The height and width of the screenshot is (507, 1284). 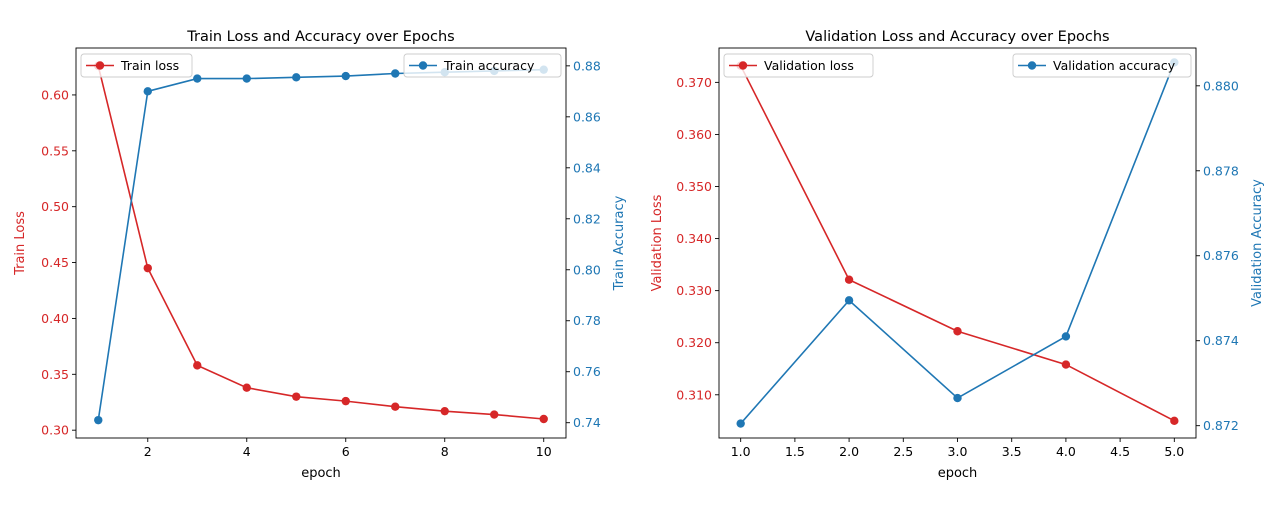 I want to click on y-left-tick-label: 0.360, so click(x=694, y=134).